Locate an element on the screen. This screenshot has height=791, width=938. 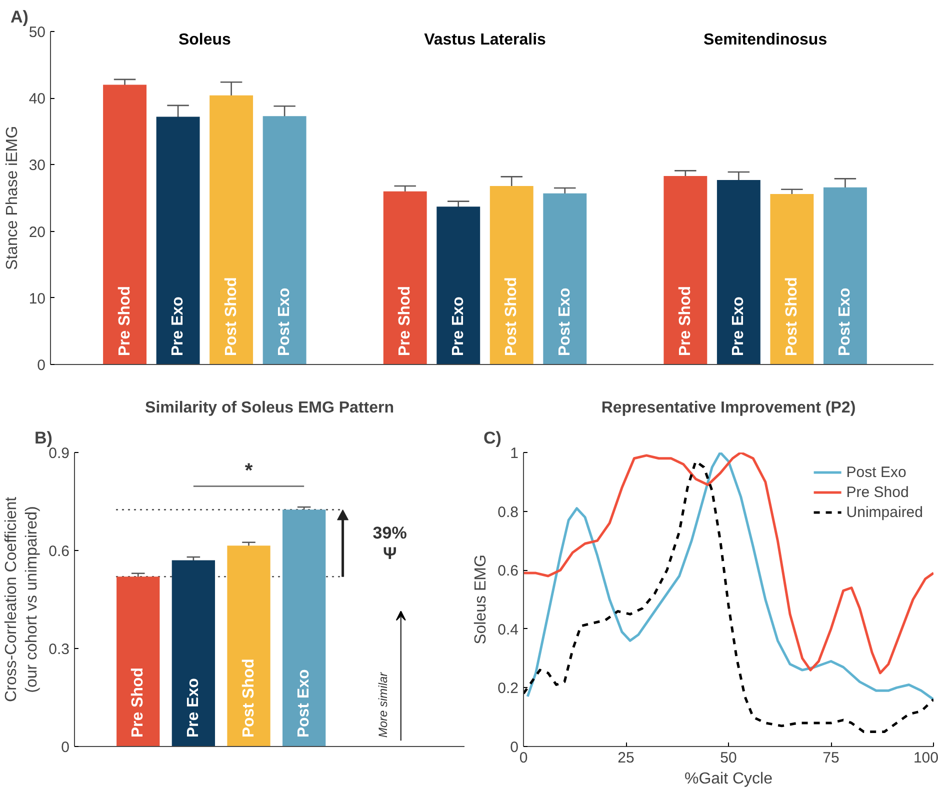
category-label: Semitendinosus is located at coordinates (766, 40).